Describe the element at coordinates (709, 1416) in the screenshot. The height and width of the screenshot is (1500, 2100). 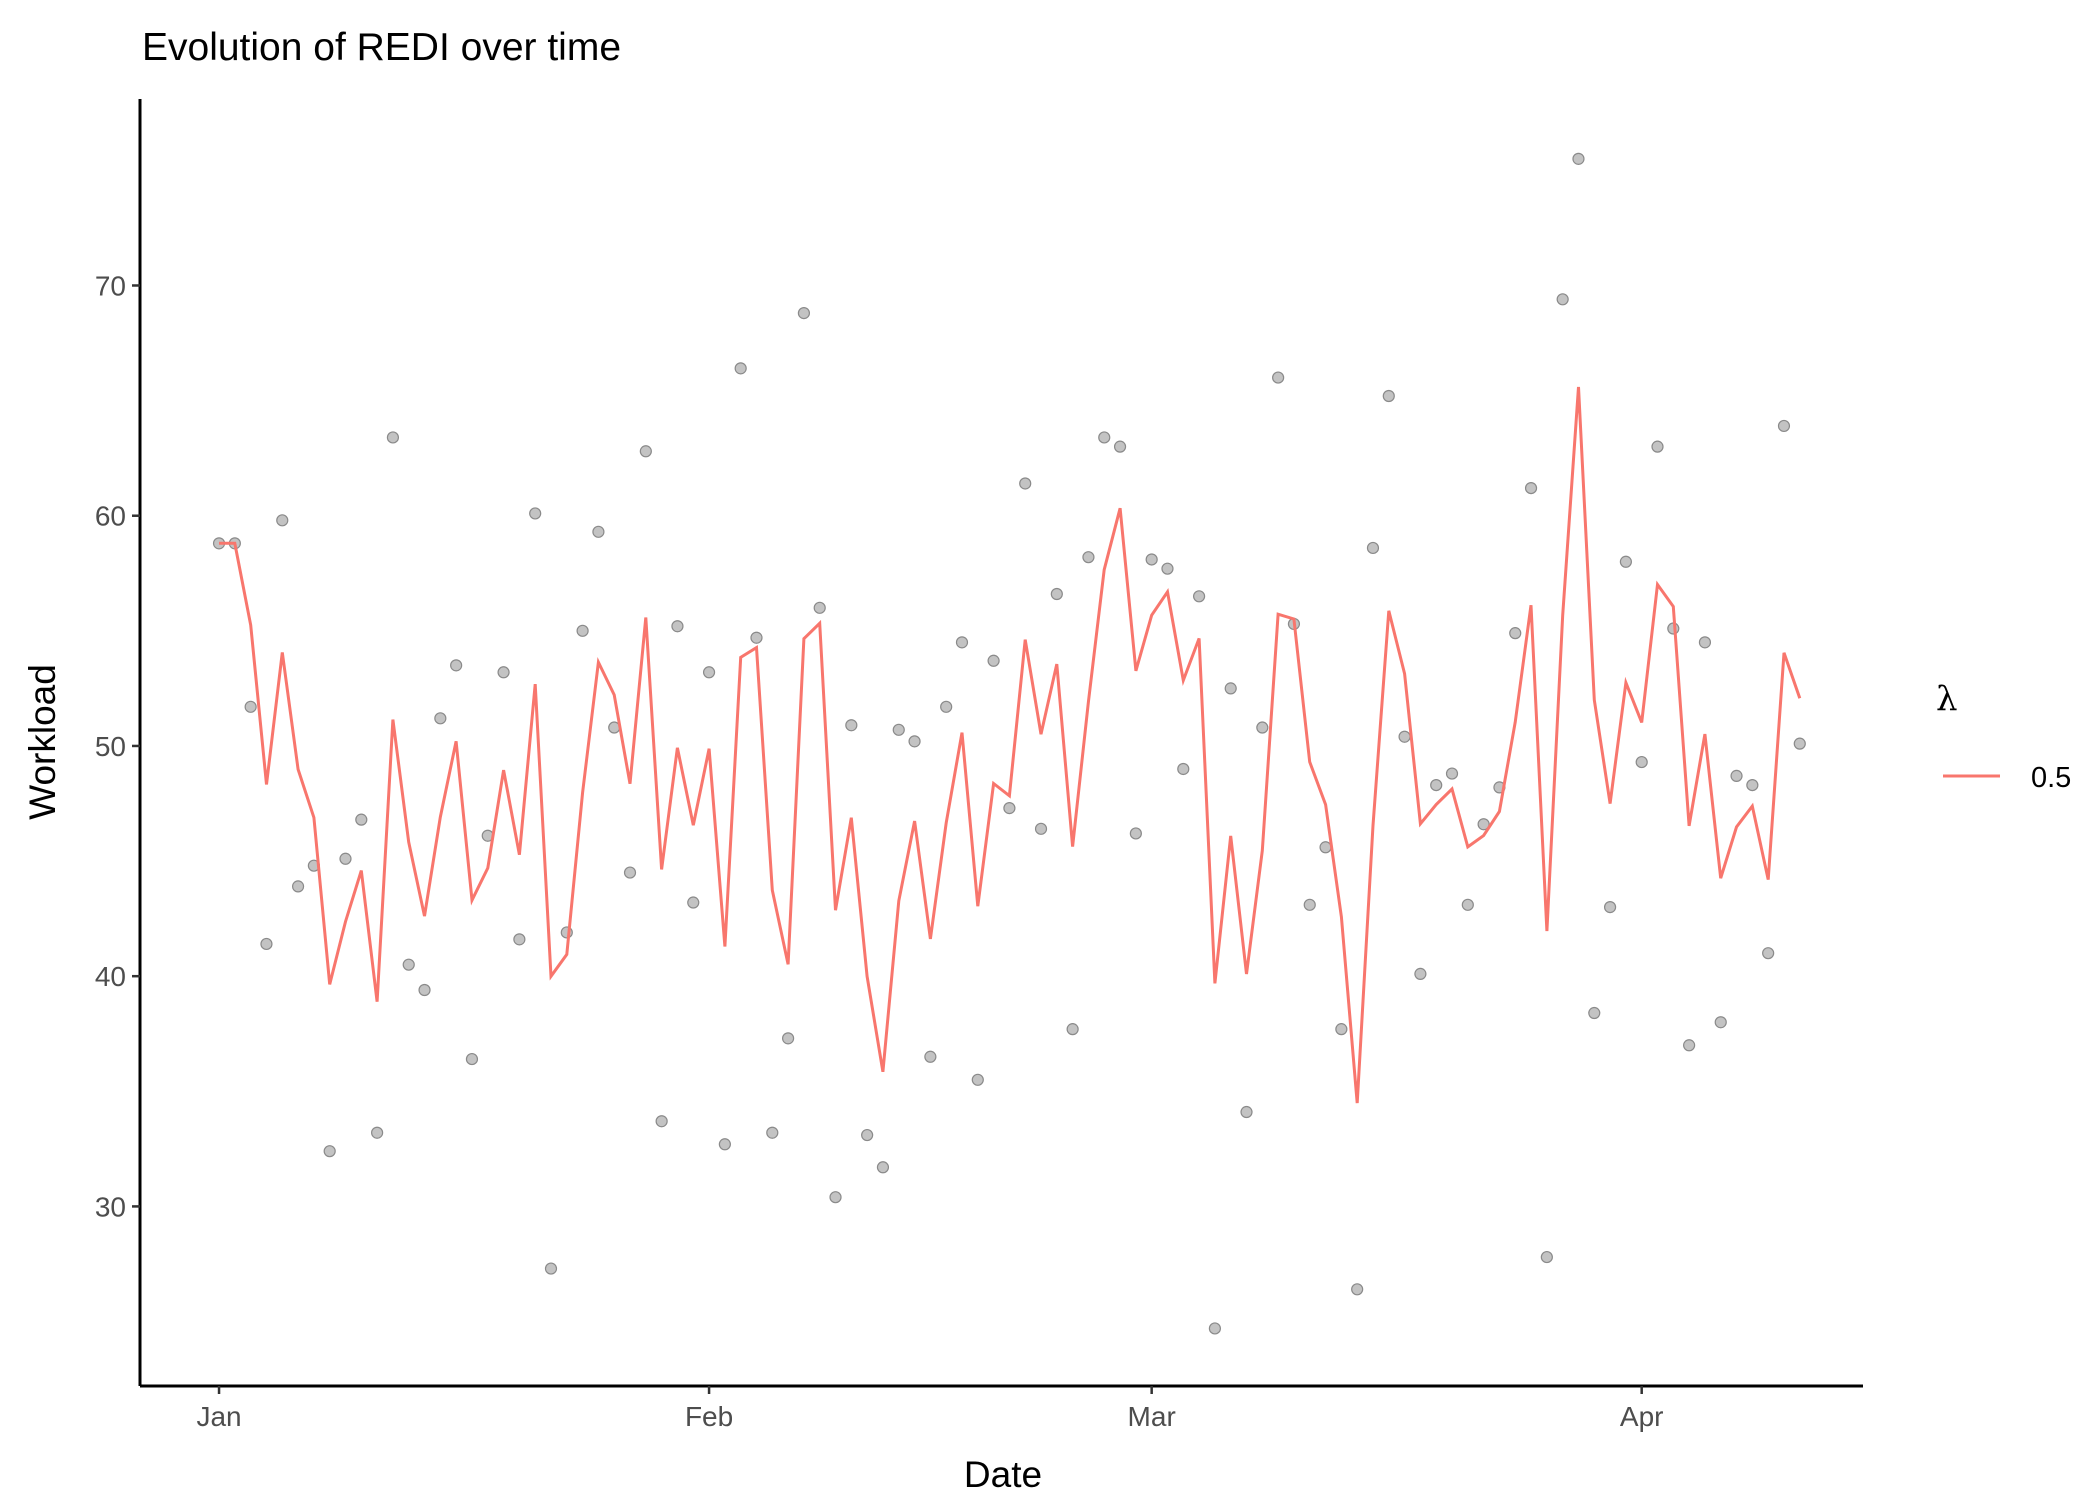
I see `x-tick-label: Feb` at that location.